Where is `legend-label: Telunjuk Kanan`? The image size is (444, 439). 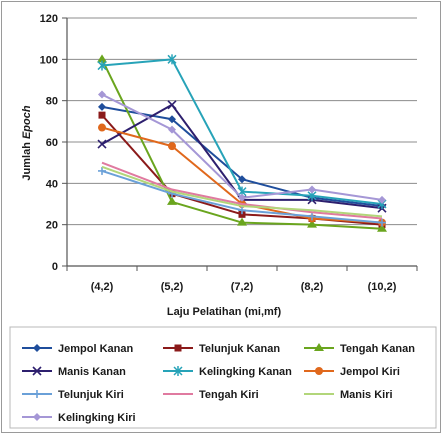
legend-label: Telunjuk Kanan is located at coordinates (239, 349).